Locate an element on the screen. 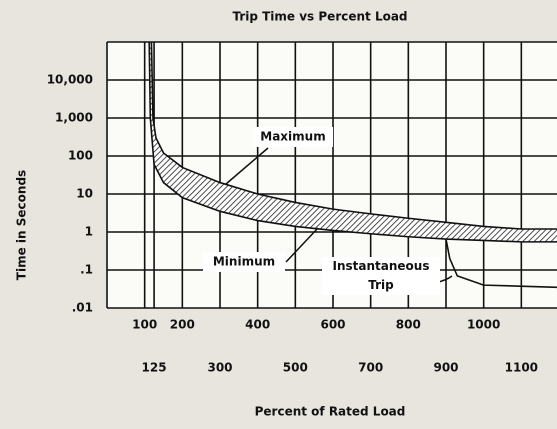 This screenshot has height=429, width=557. y-tick-label: .1 is located at coordinates (86, 270).